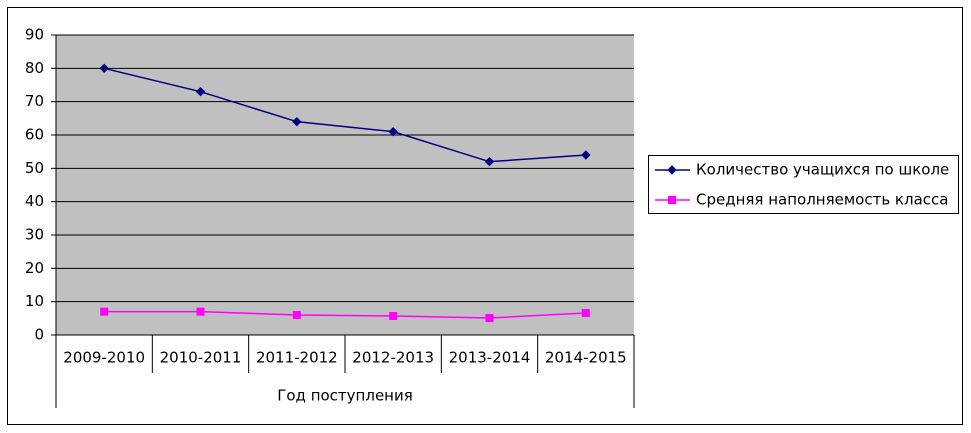 The width and height of the screenshot is (971, 433). Describe the element at coordinates (34, 201) in the screenshot. I see `y-tick-label: 40` at that location.